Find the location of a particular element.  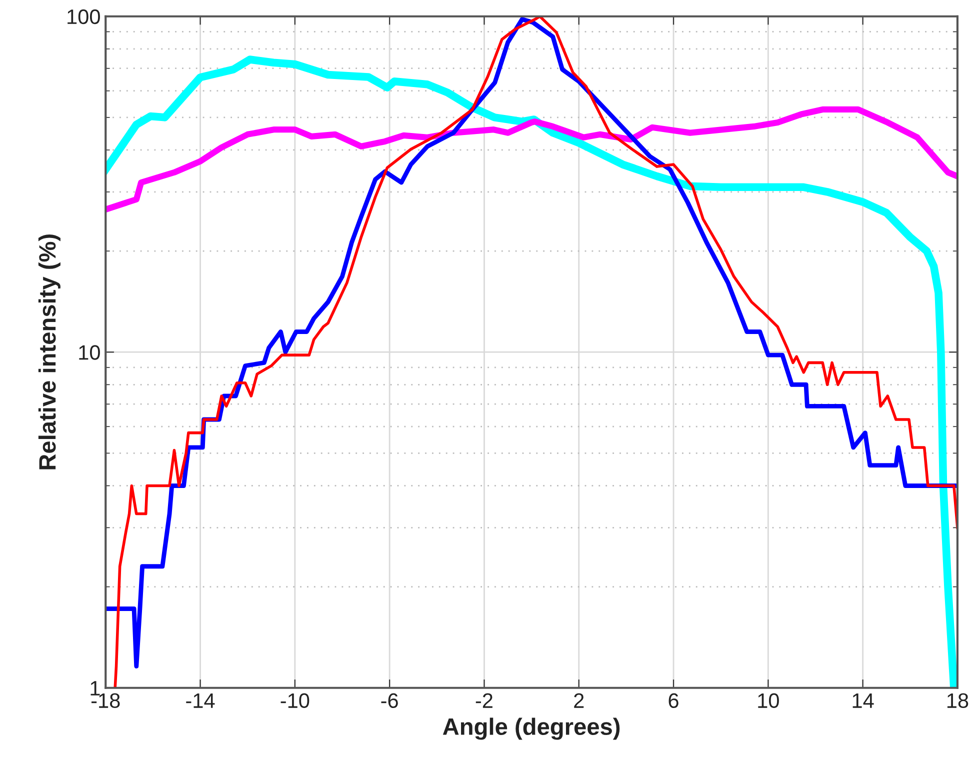

y-axis-title: Relative intensity (%) is located at coordinates (49, 352).